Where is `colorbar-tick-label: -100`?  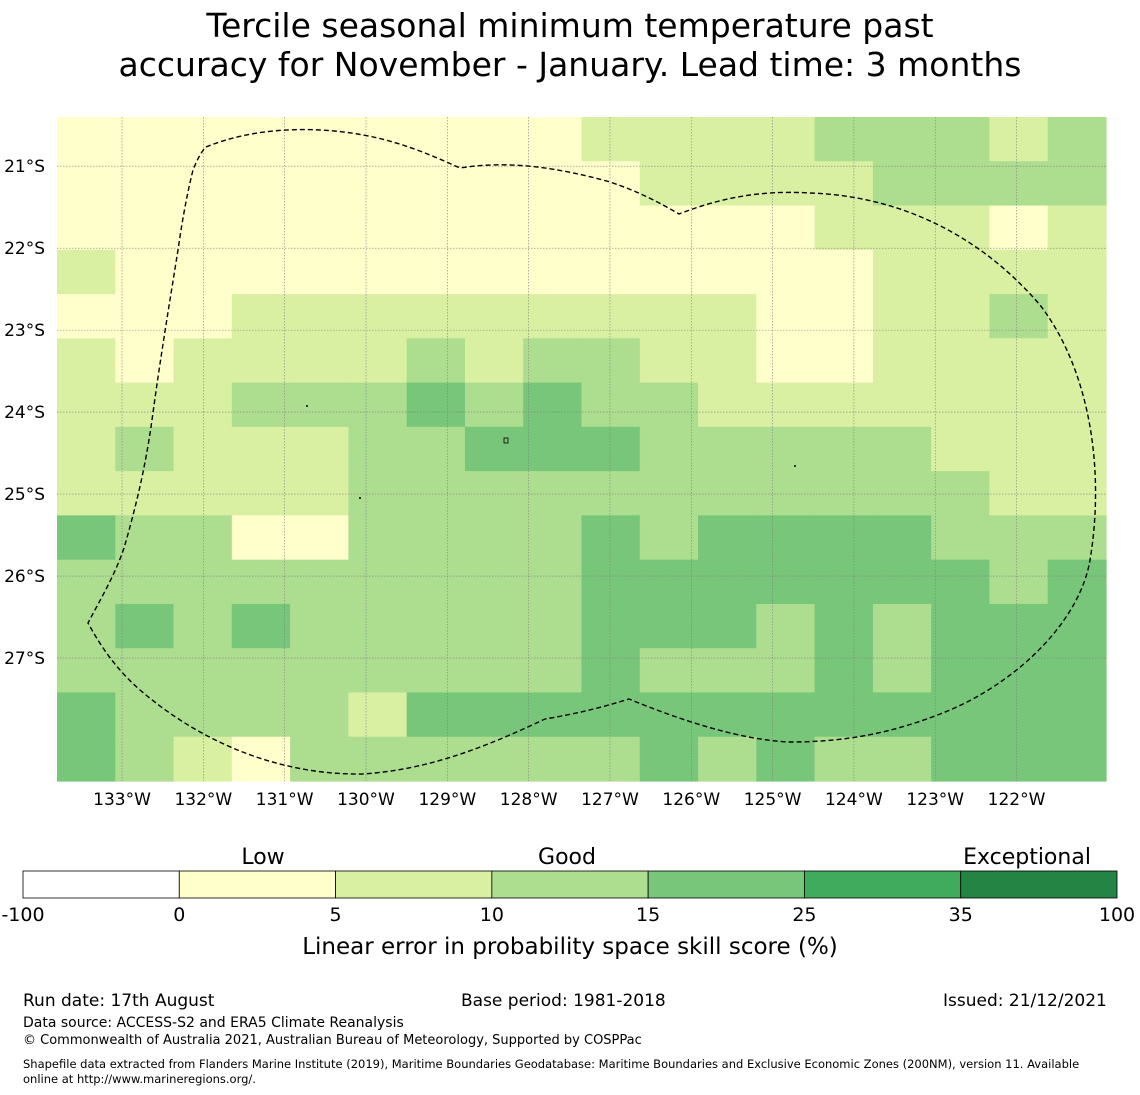
colorbar-tick-label: -100 is located at coordinates (22, 915).